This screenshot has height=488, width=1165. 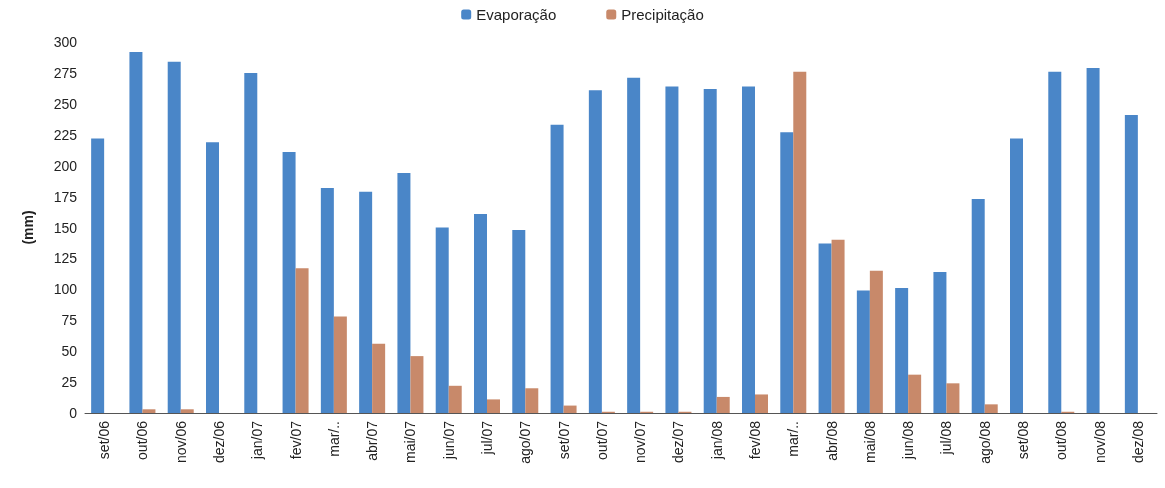 What do you see at coordinates (142, 440) in the screenshot?
I see `x-tick-label: out/06` at bounding box center [142, 440].